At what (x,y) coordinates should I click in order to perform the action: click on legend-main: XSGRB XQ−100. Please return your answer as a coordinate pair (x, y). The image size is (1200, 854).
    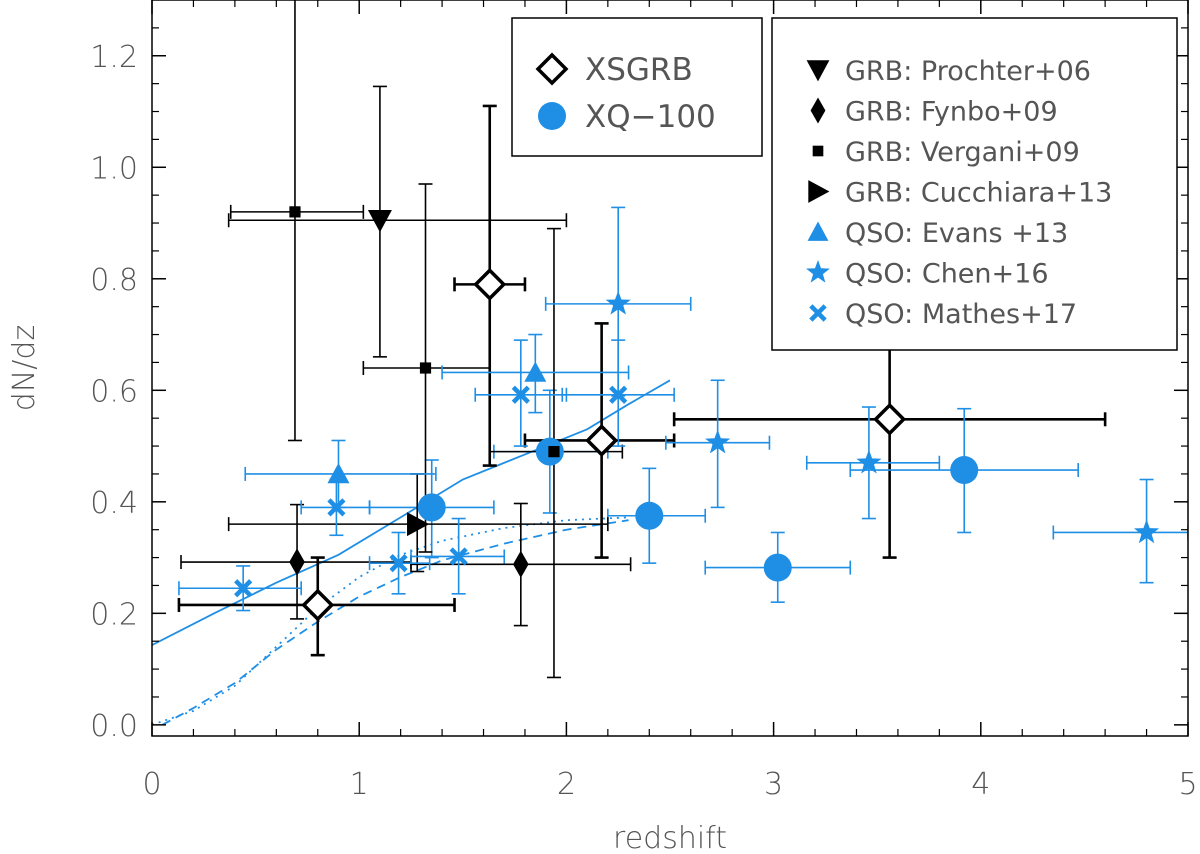
    Looking at the image, I should click on (637, 87).